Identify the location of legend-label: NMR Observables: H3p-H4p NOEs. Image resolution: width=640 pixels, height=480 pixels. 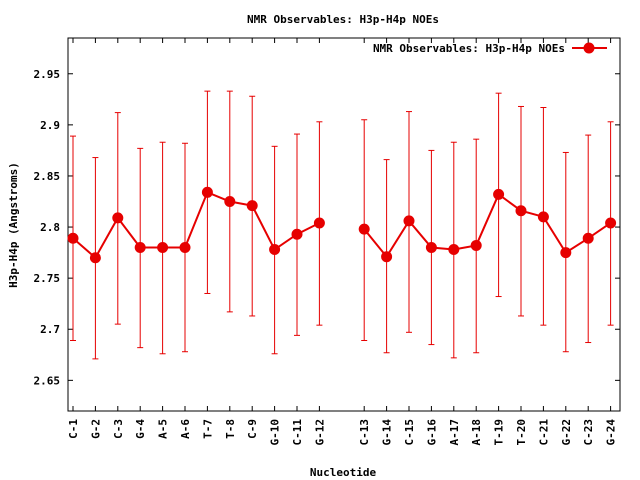
(469, 48).